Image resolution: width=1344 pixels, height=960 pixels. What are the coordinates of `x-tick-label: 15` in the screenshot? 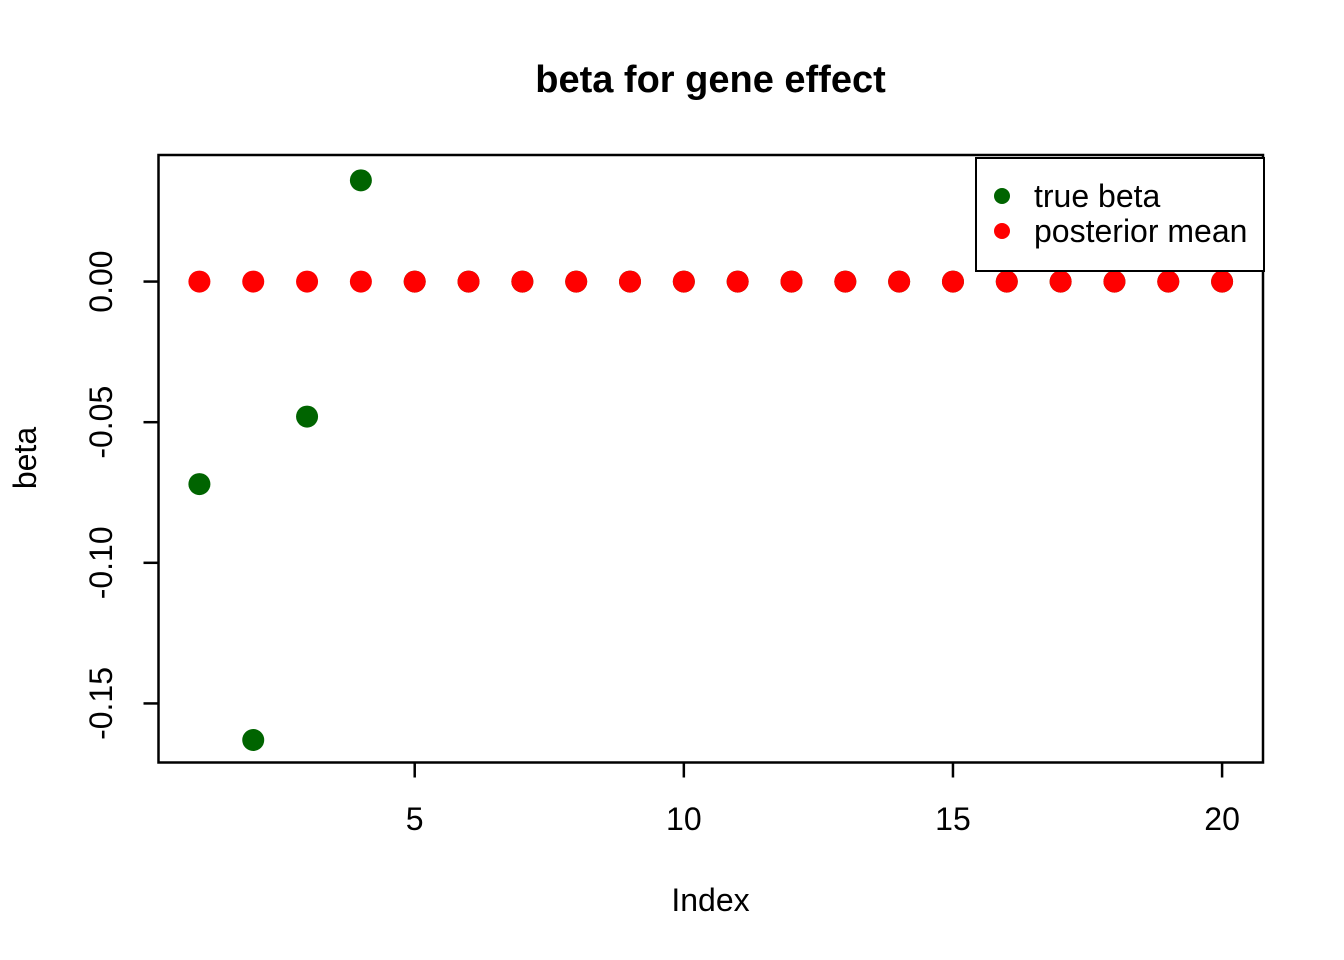 It's located at (953, 819).